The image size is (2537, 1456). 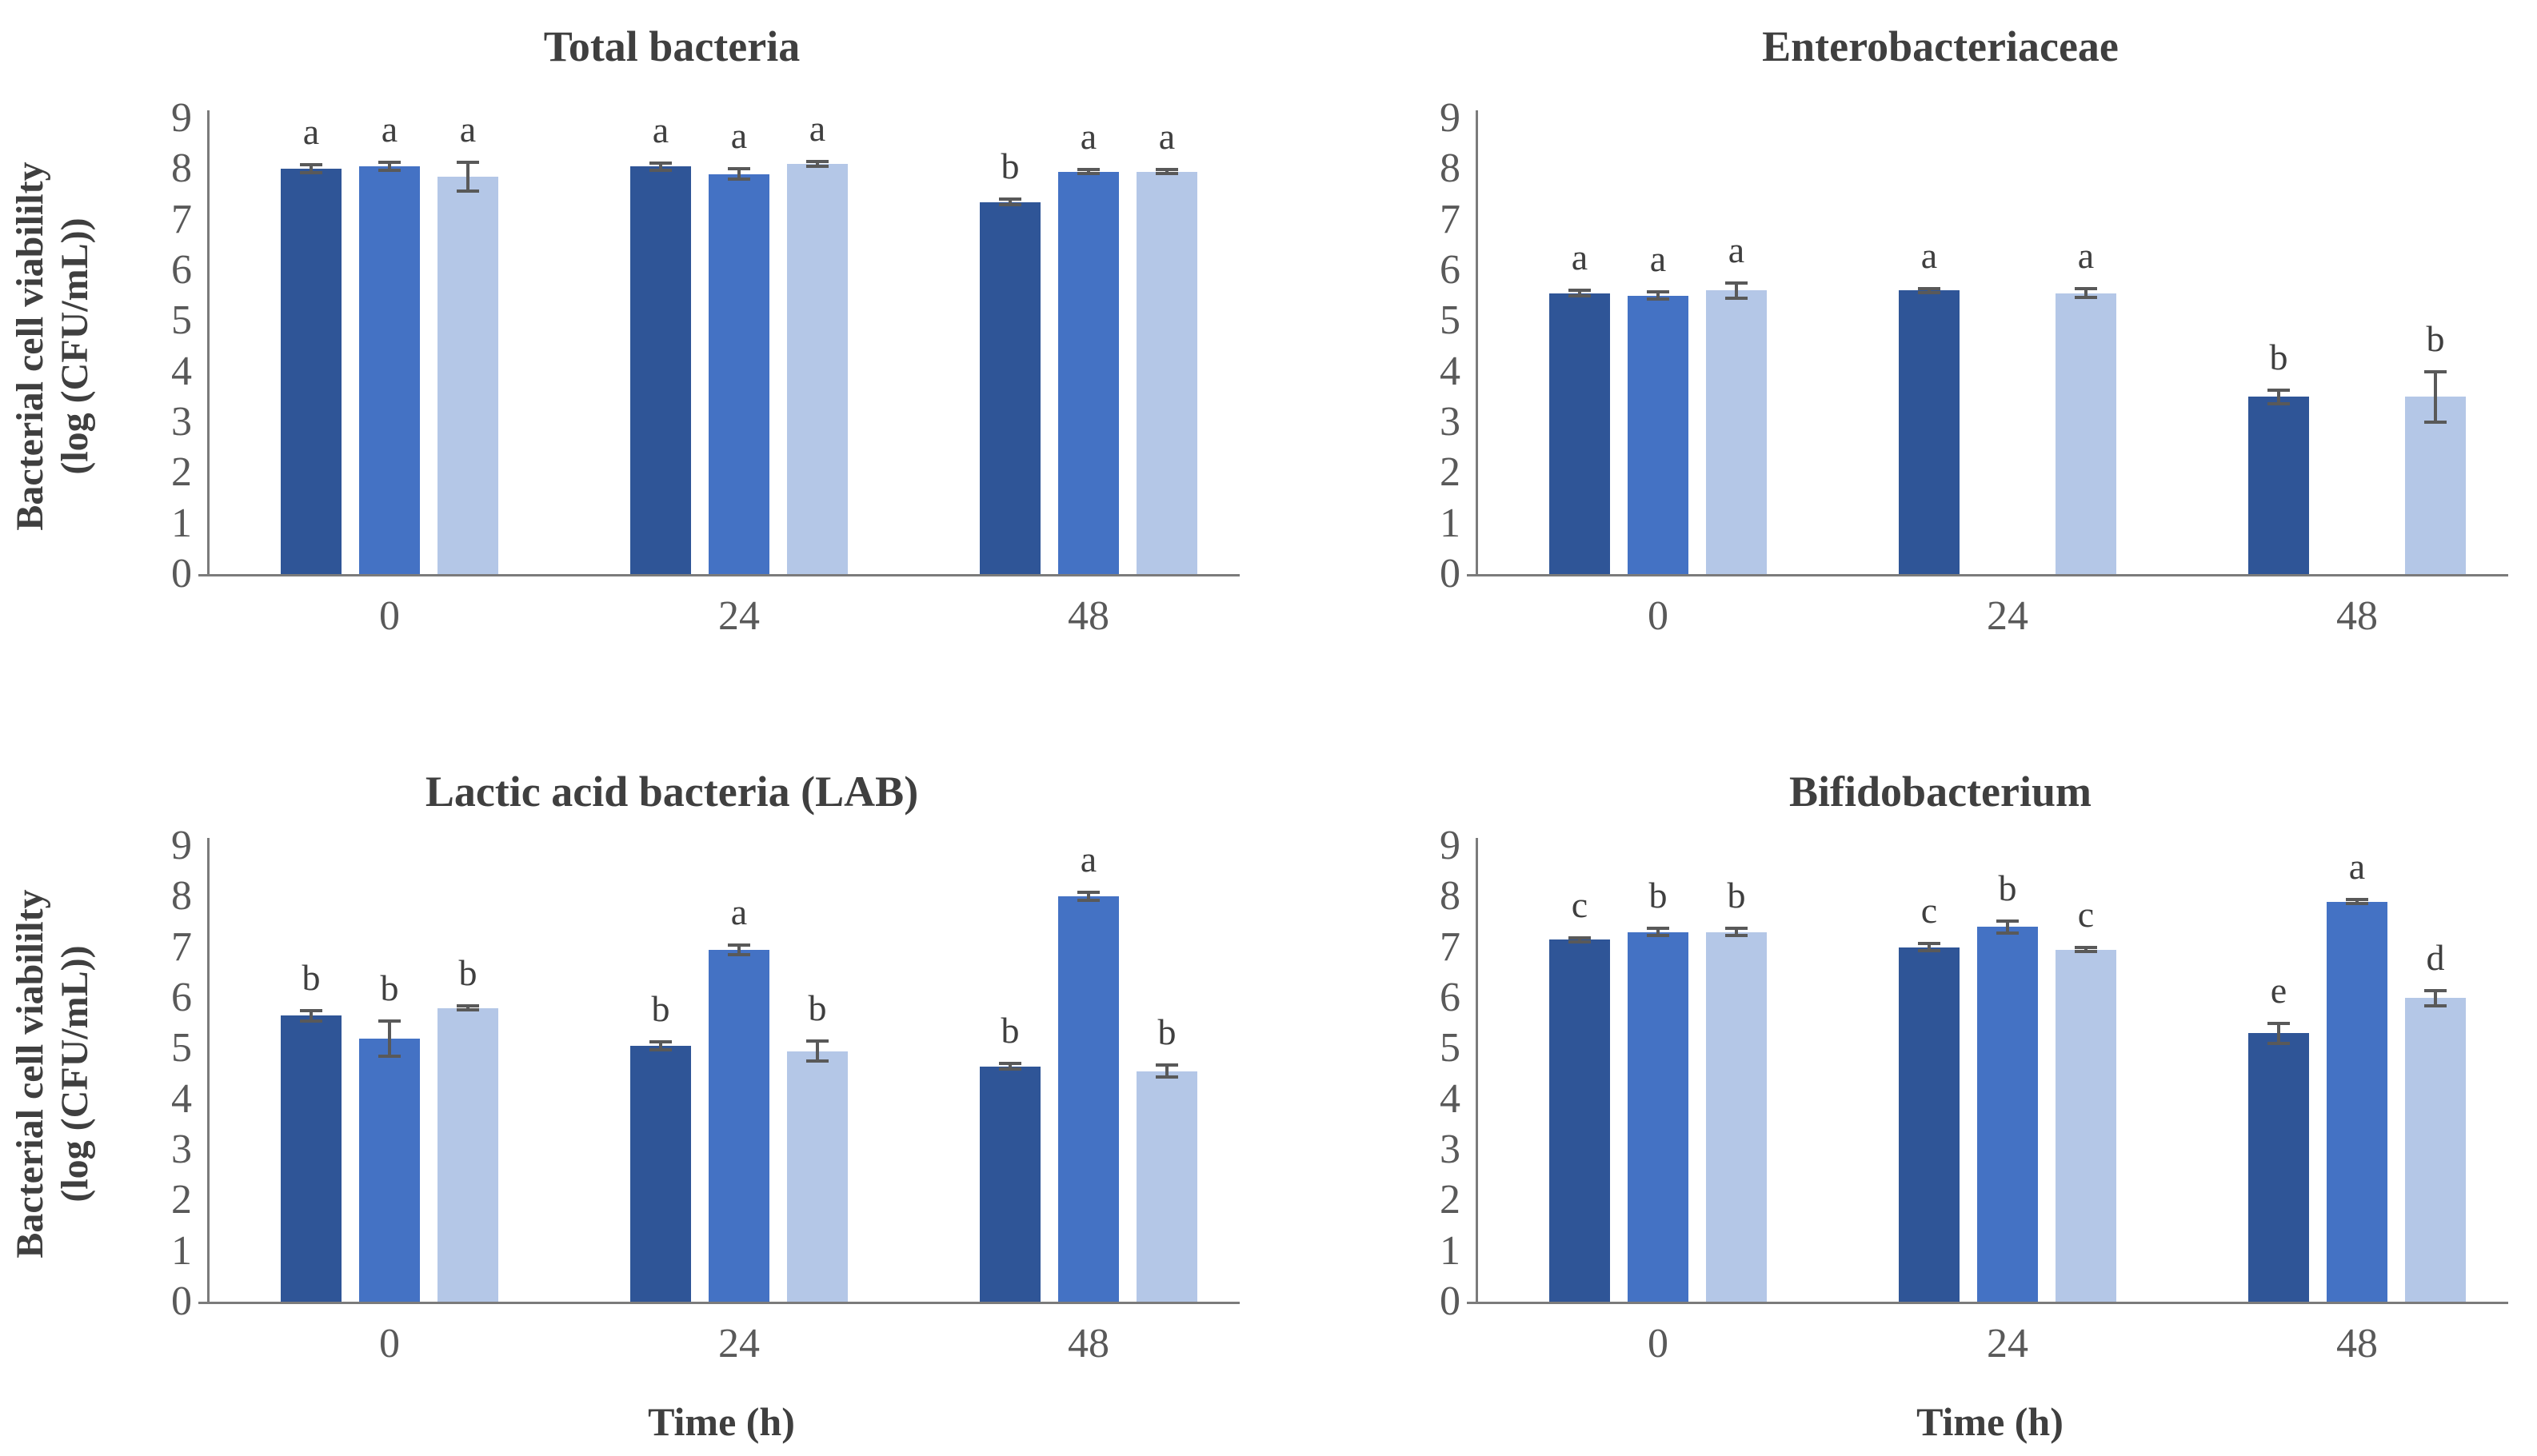 What do you see at coordinates (672, 46) in the screenshot?
I see `chart-title: Total bacteria` at bounding box center [672, 46].